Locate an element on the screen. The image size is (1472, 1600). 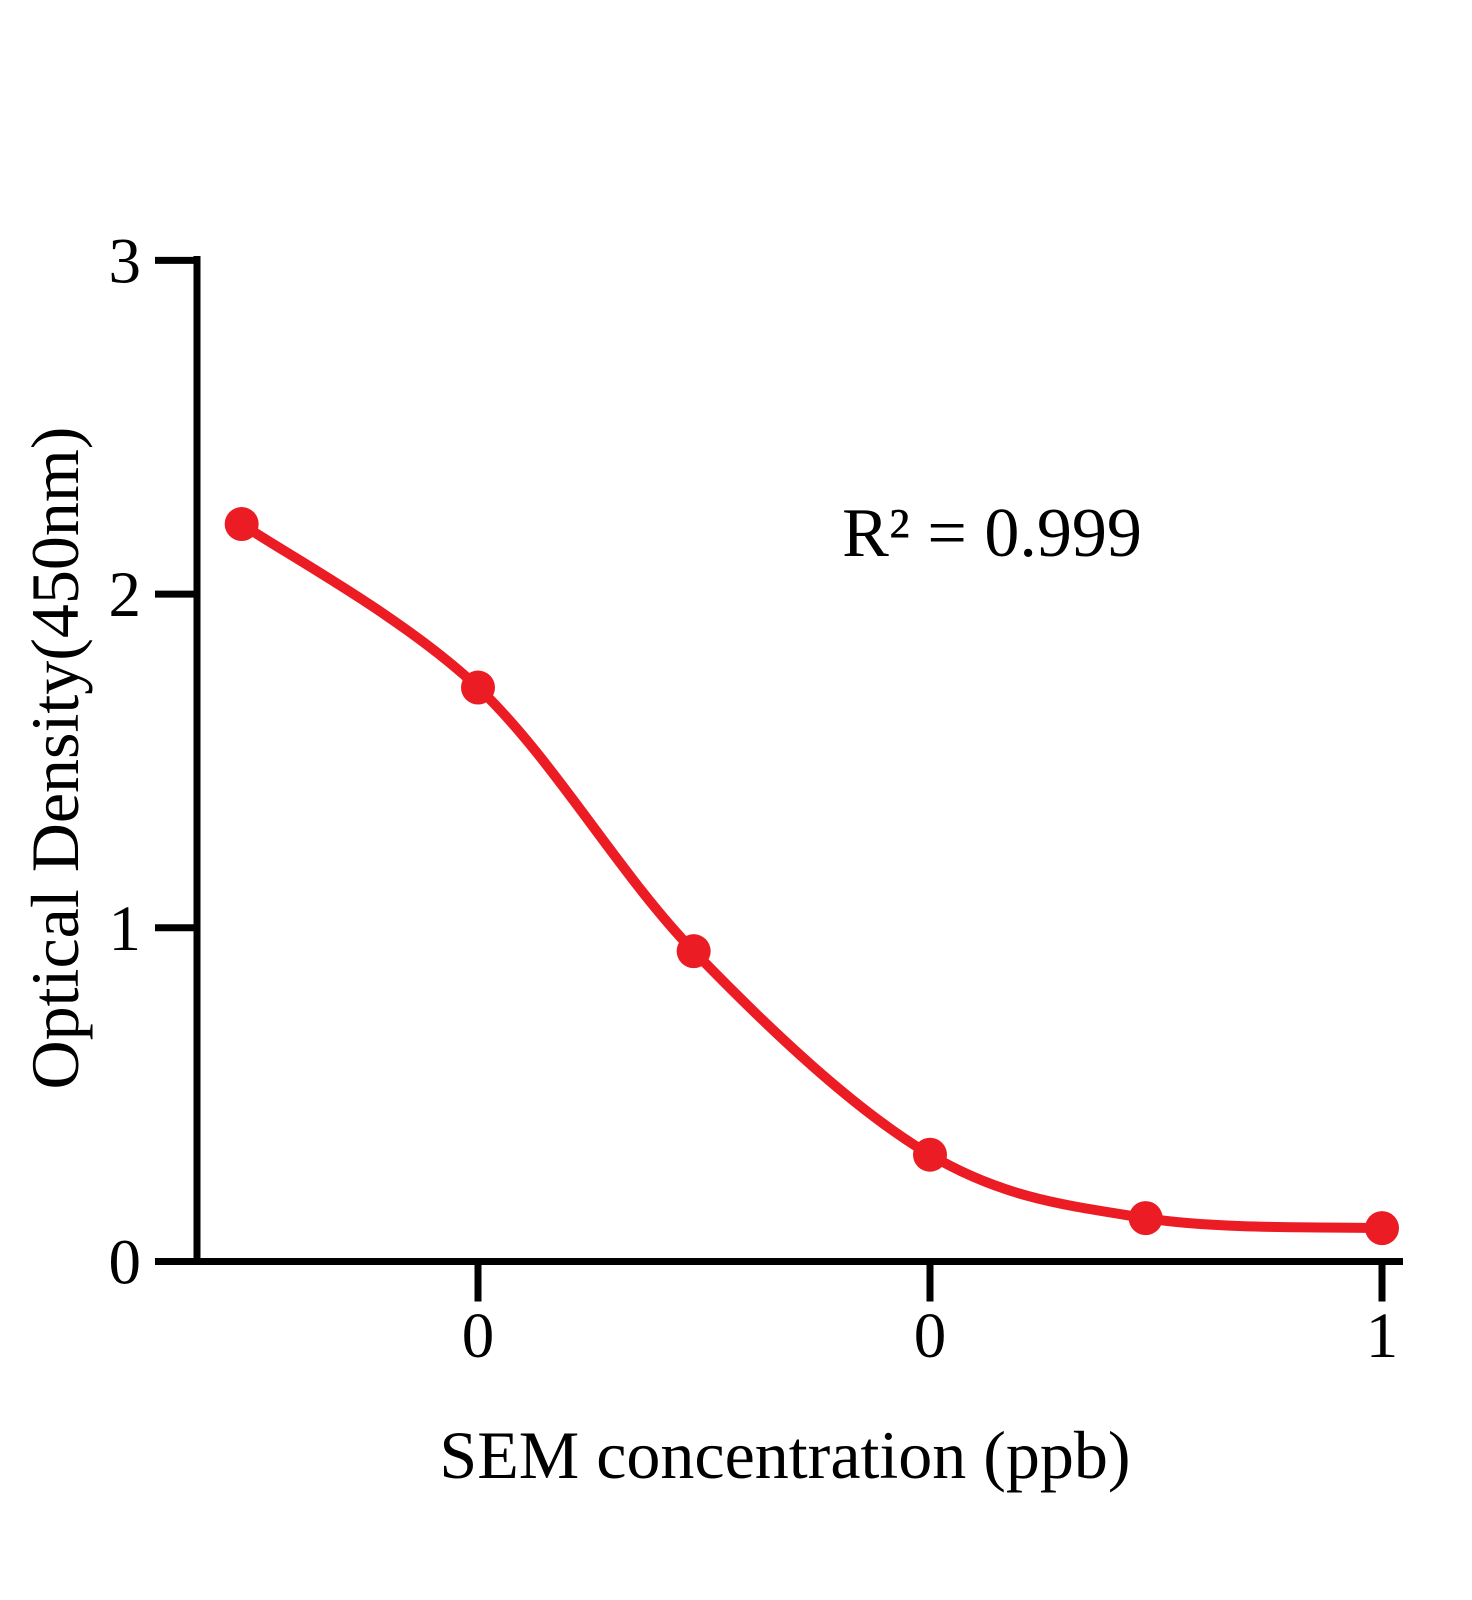
y-tick-label: 0 is located at coordinates (125, 1263).